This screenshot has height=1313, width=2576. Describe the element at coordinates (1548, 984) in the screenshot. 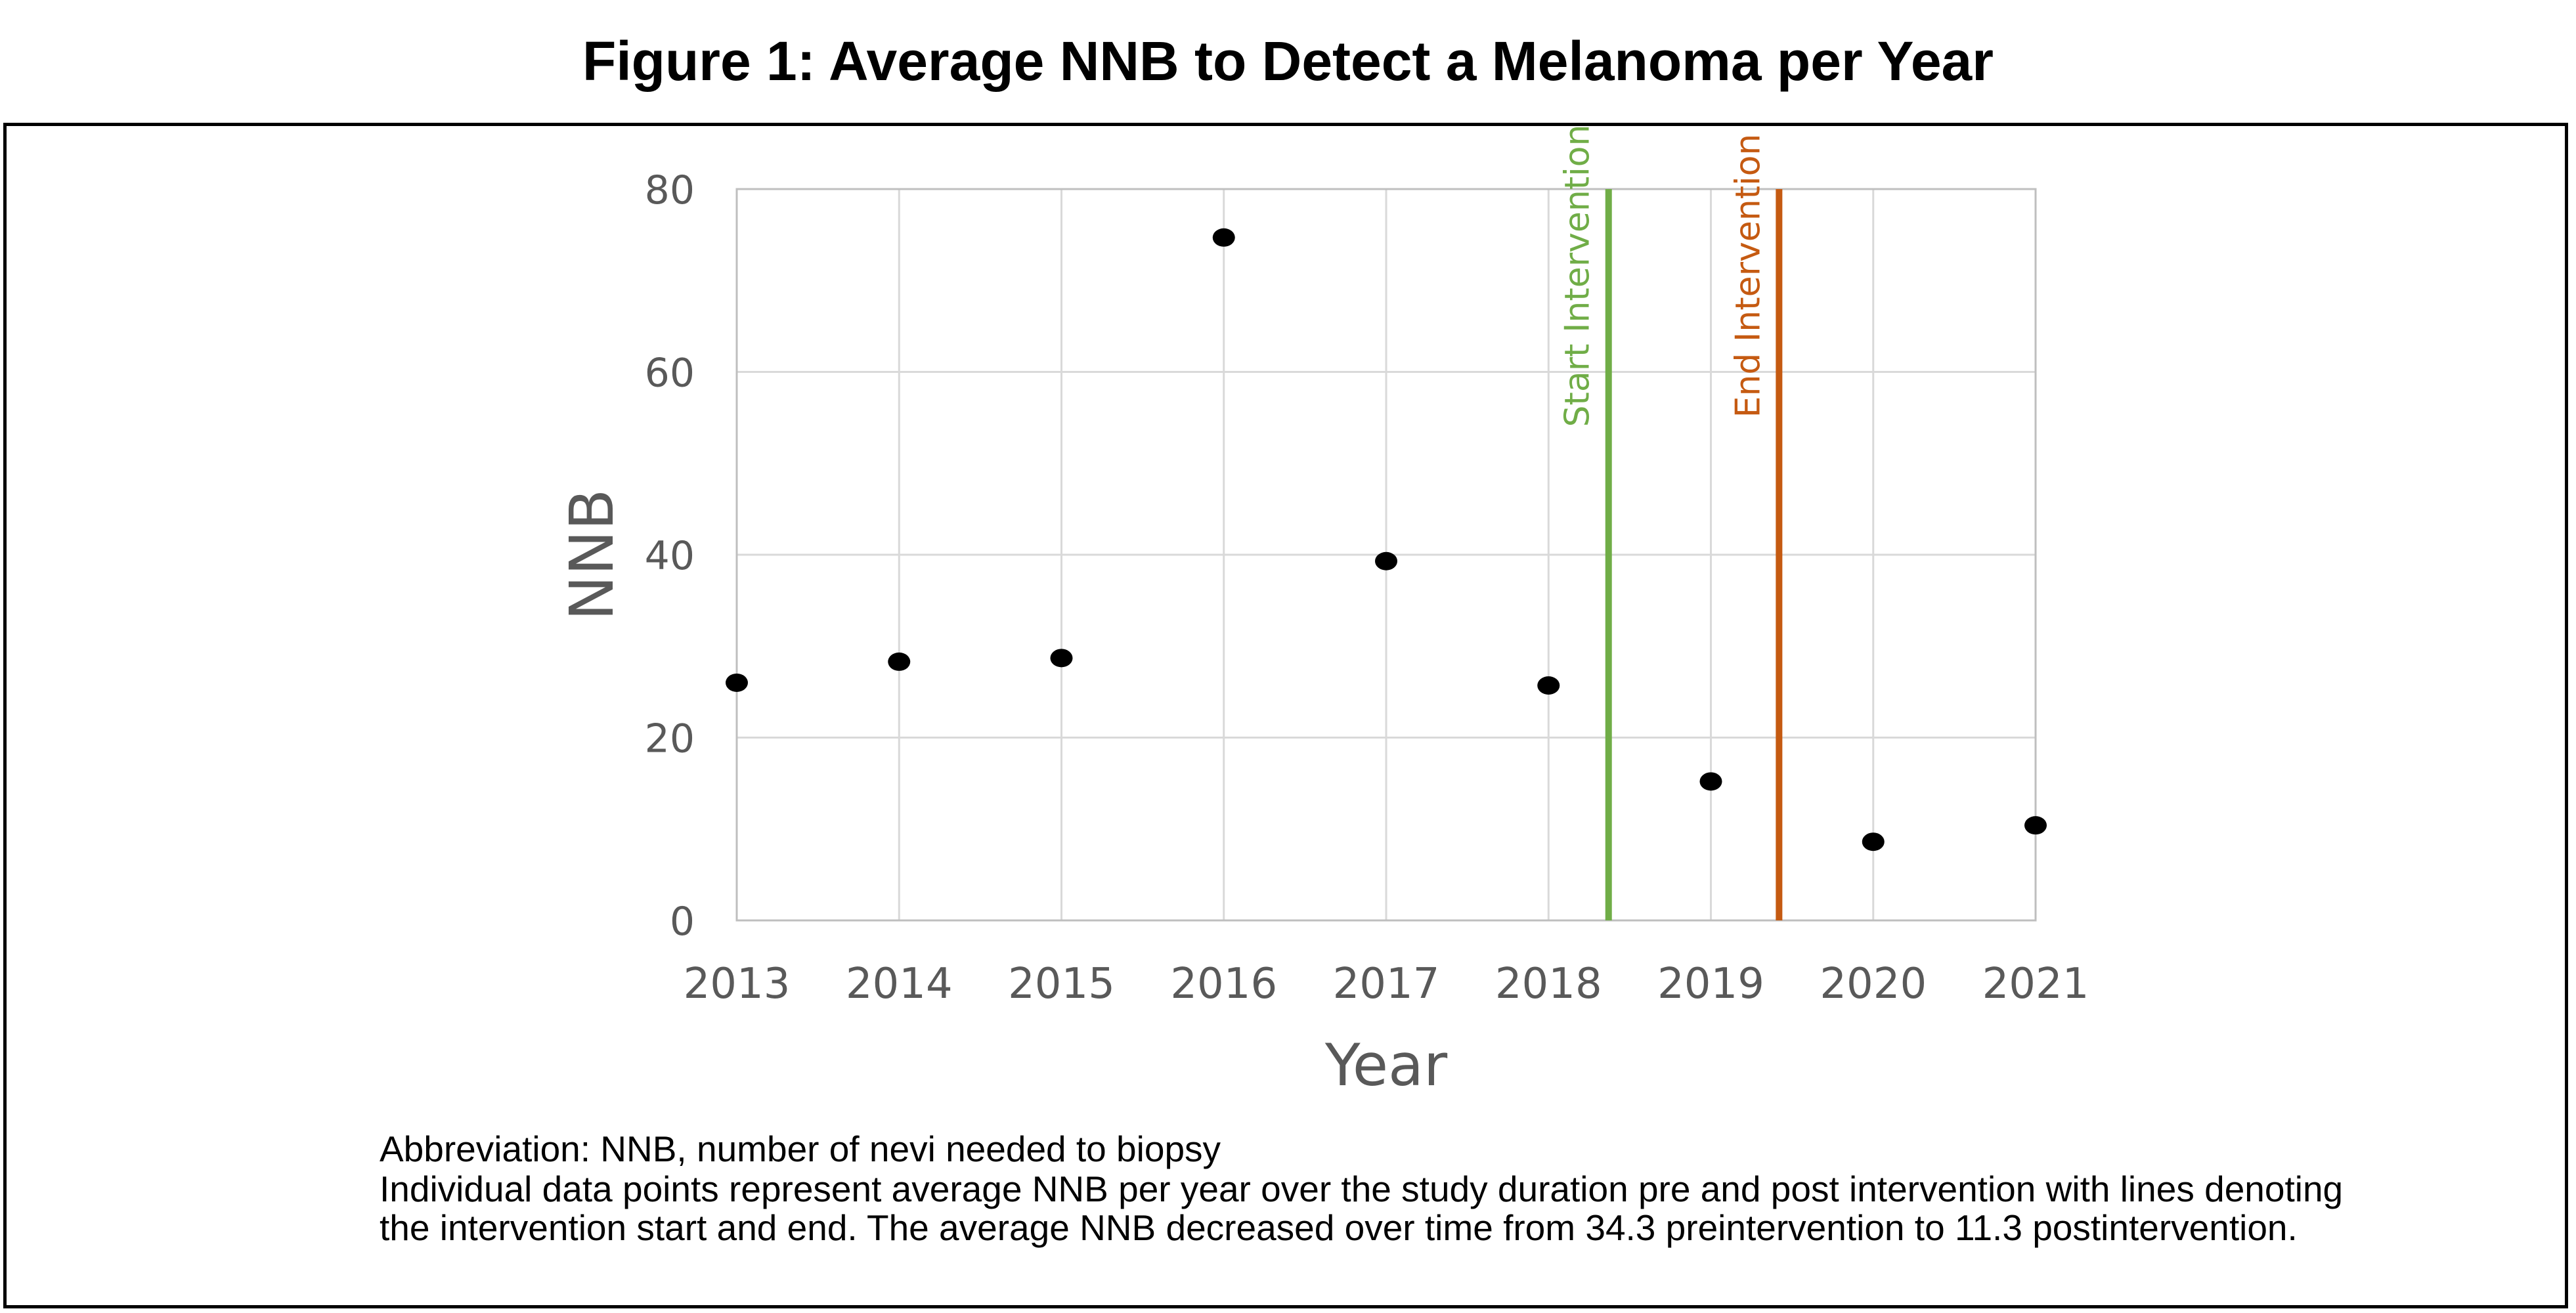

I see `x-tick-label: 2018` at that location.